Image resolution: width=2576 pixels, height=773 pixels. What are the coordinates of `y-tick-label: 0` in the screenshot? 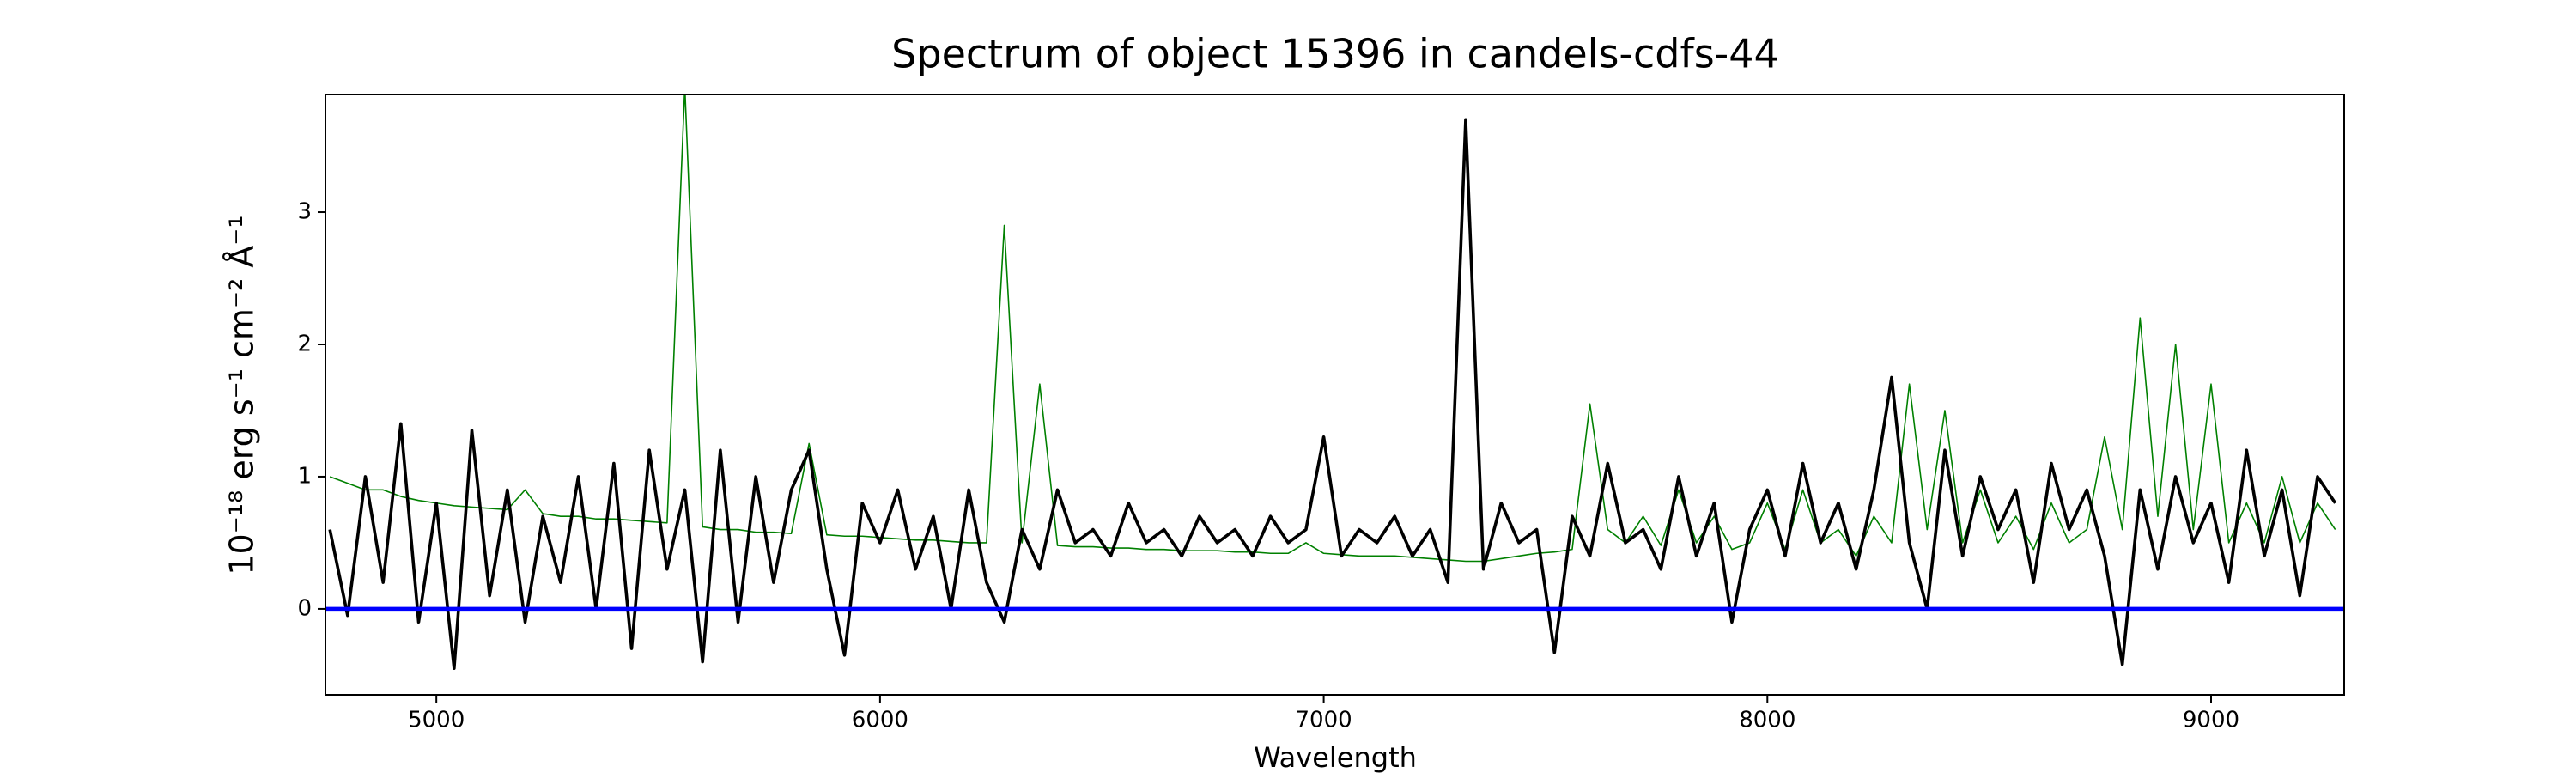 It's located at (304, 608).